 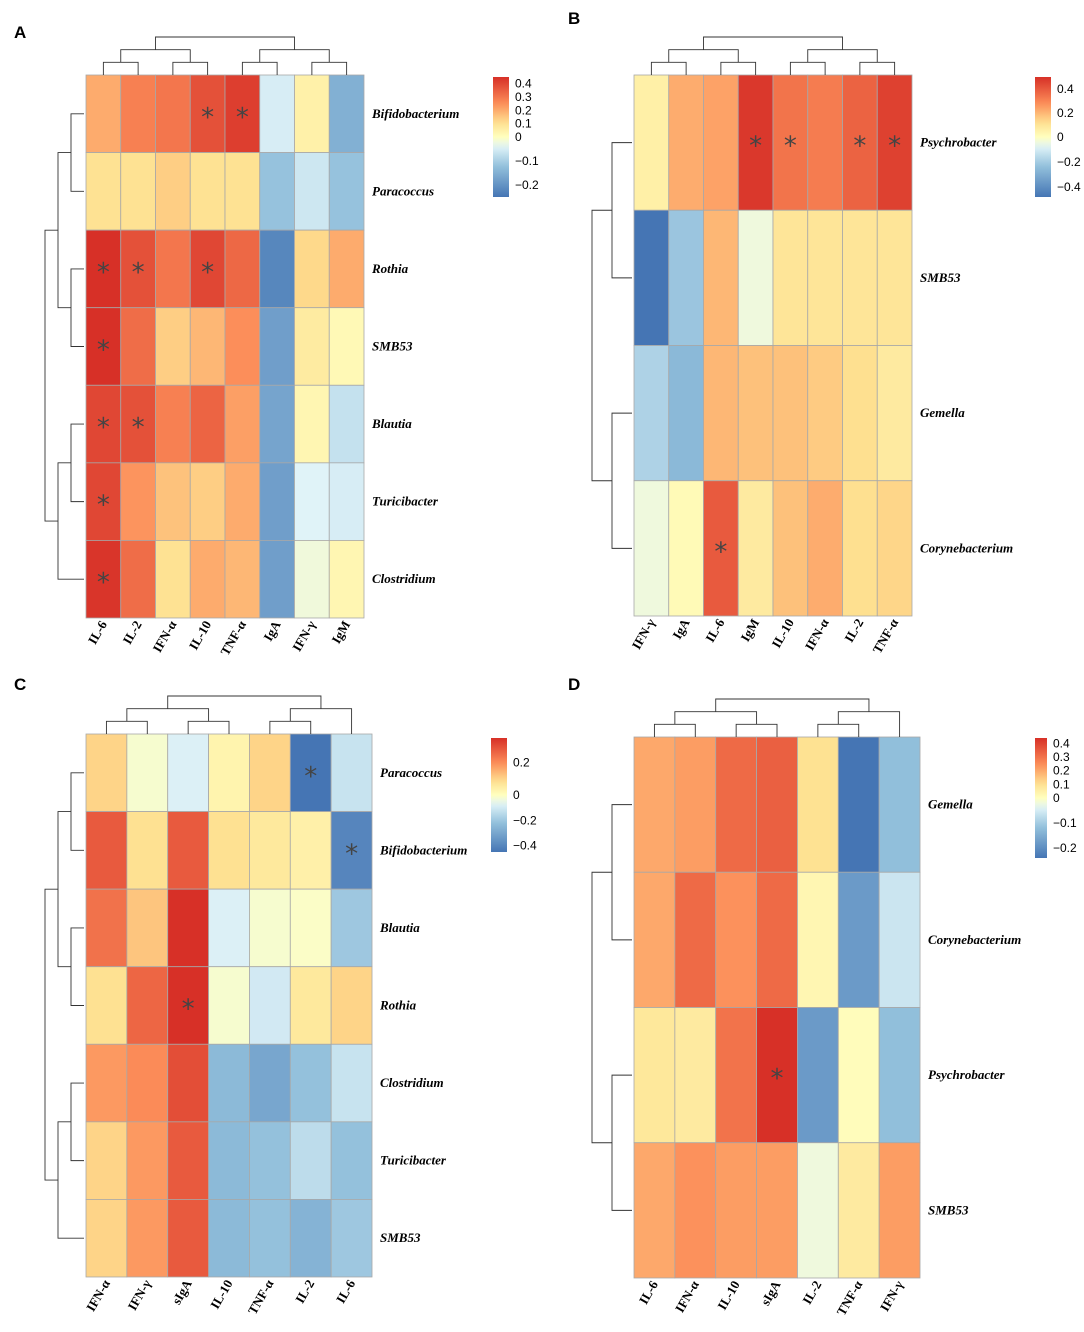 I want to click on panel-letter: B, so click(x=574, y=18).